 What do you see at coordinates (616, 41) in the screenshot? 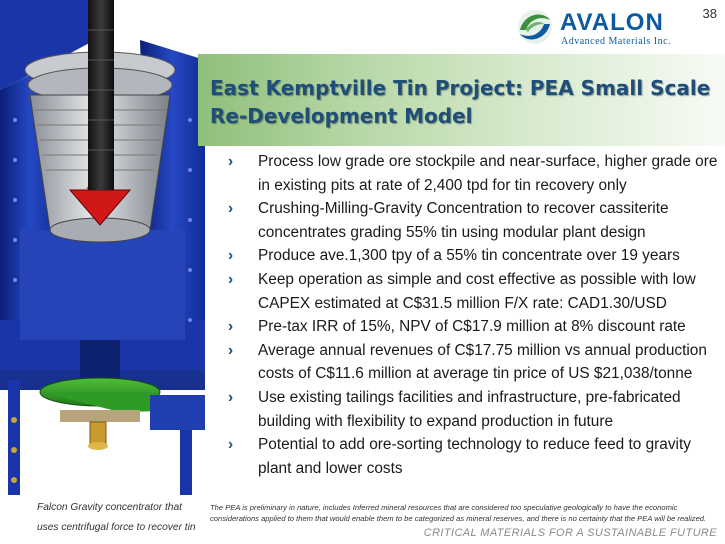
I see `logo-subtitle: Advanced Materials Inc.` at bounding box center [616, 41].